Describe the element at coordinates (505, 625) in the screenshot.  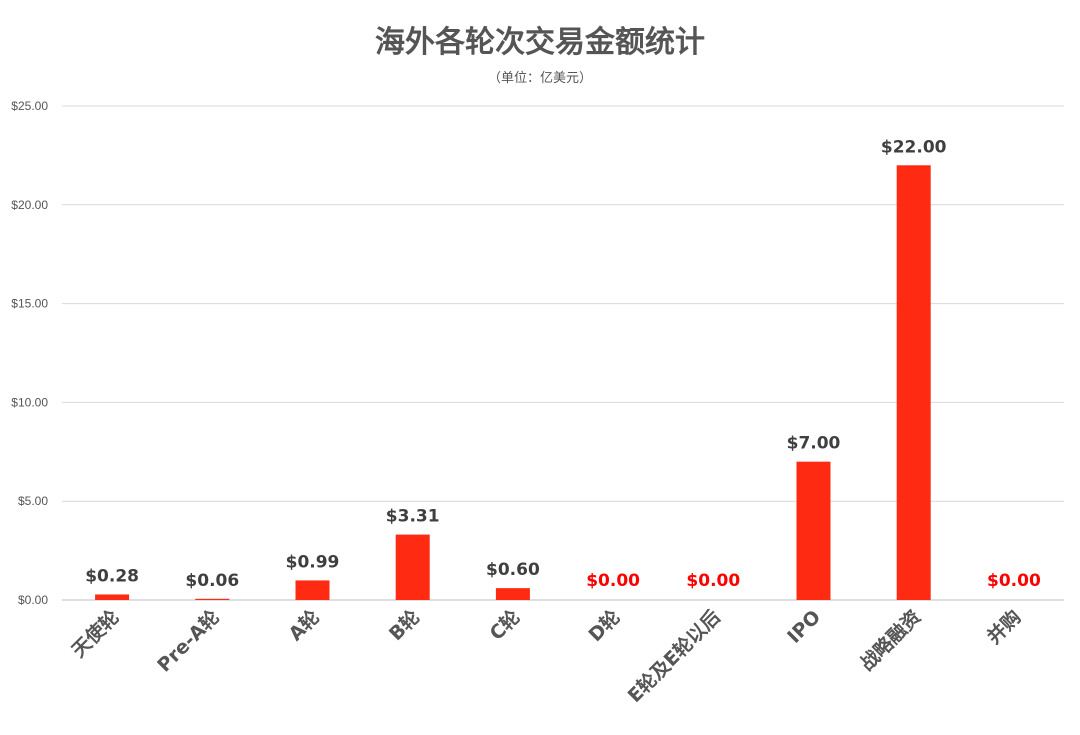
I see `x-tick-label: C轮` at that location.